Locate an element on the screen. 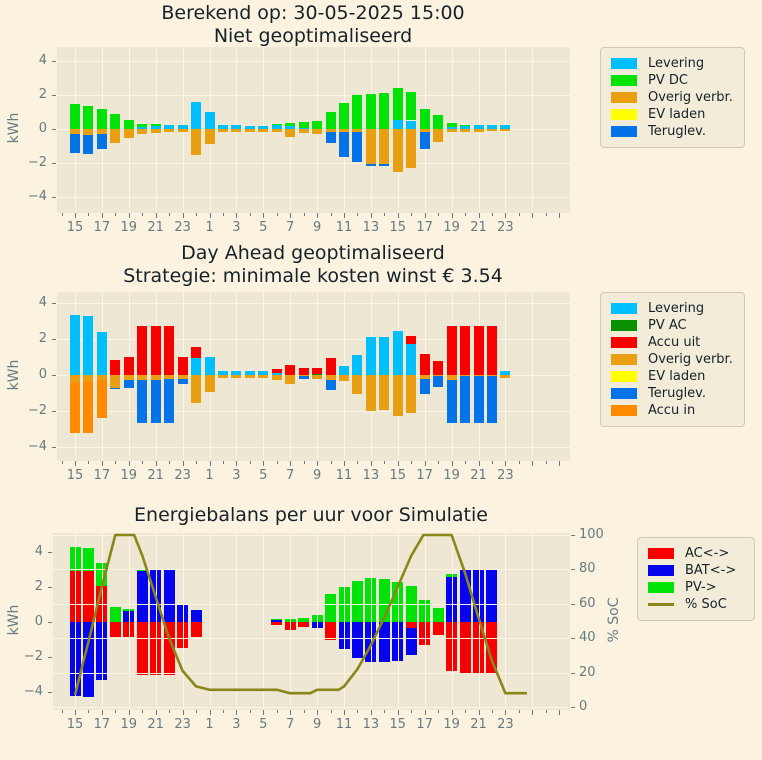 Image resolution: width=762 pixels, height=760 pixels. kwh-axis-label: kWh is located at coordinates (14, 374).